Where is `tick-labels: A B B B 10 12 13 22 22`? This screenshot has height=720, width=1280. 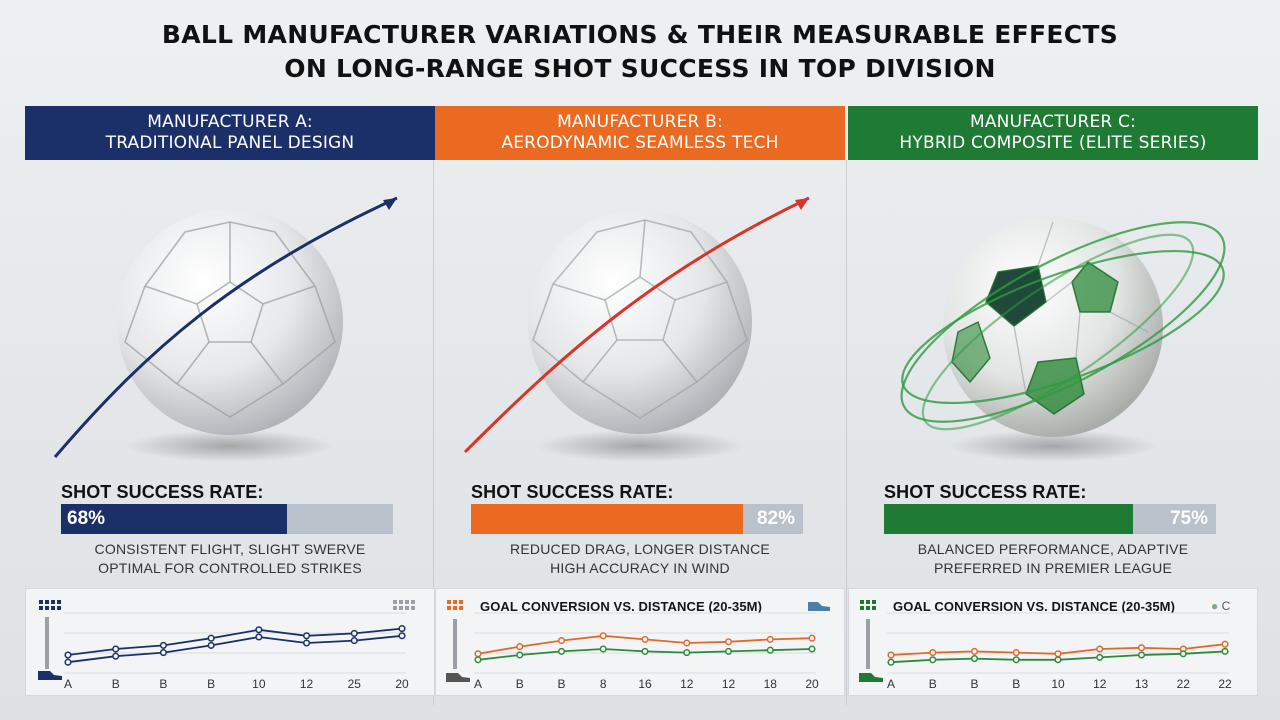 tick-labels: A B B B 10 12 13 22 22 is located at coordinates (1054, 685).